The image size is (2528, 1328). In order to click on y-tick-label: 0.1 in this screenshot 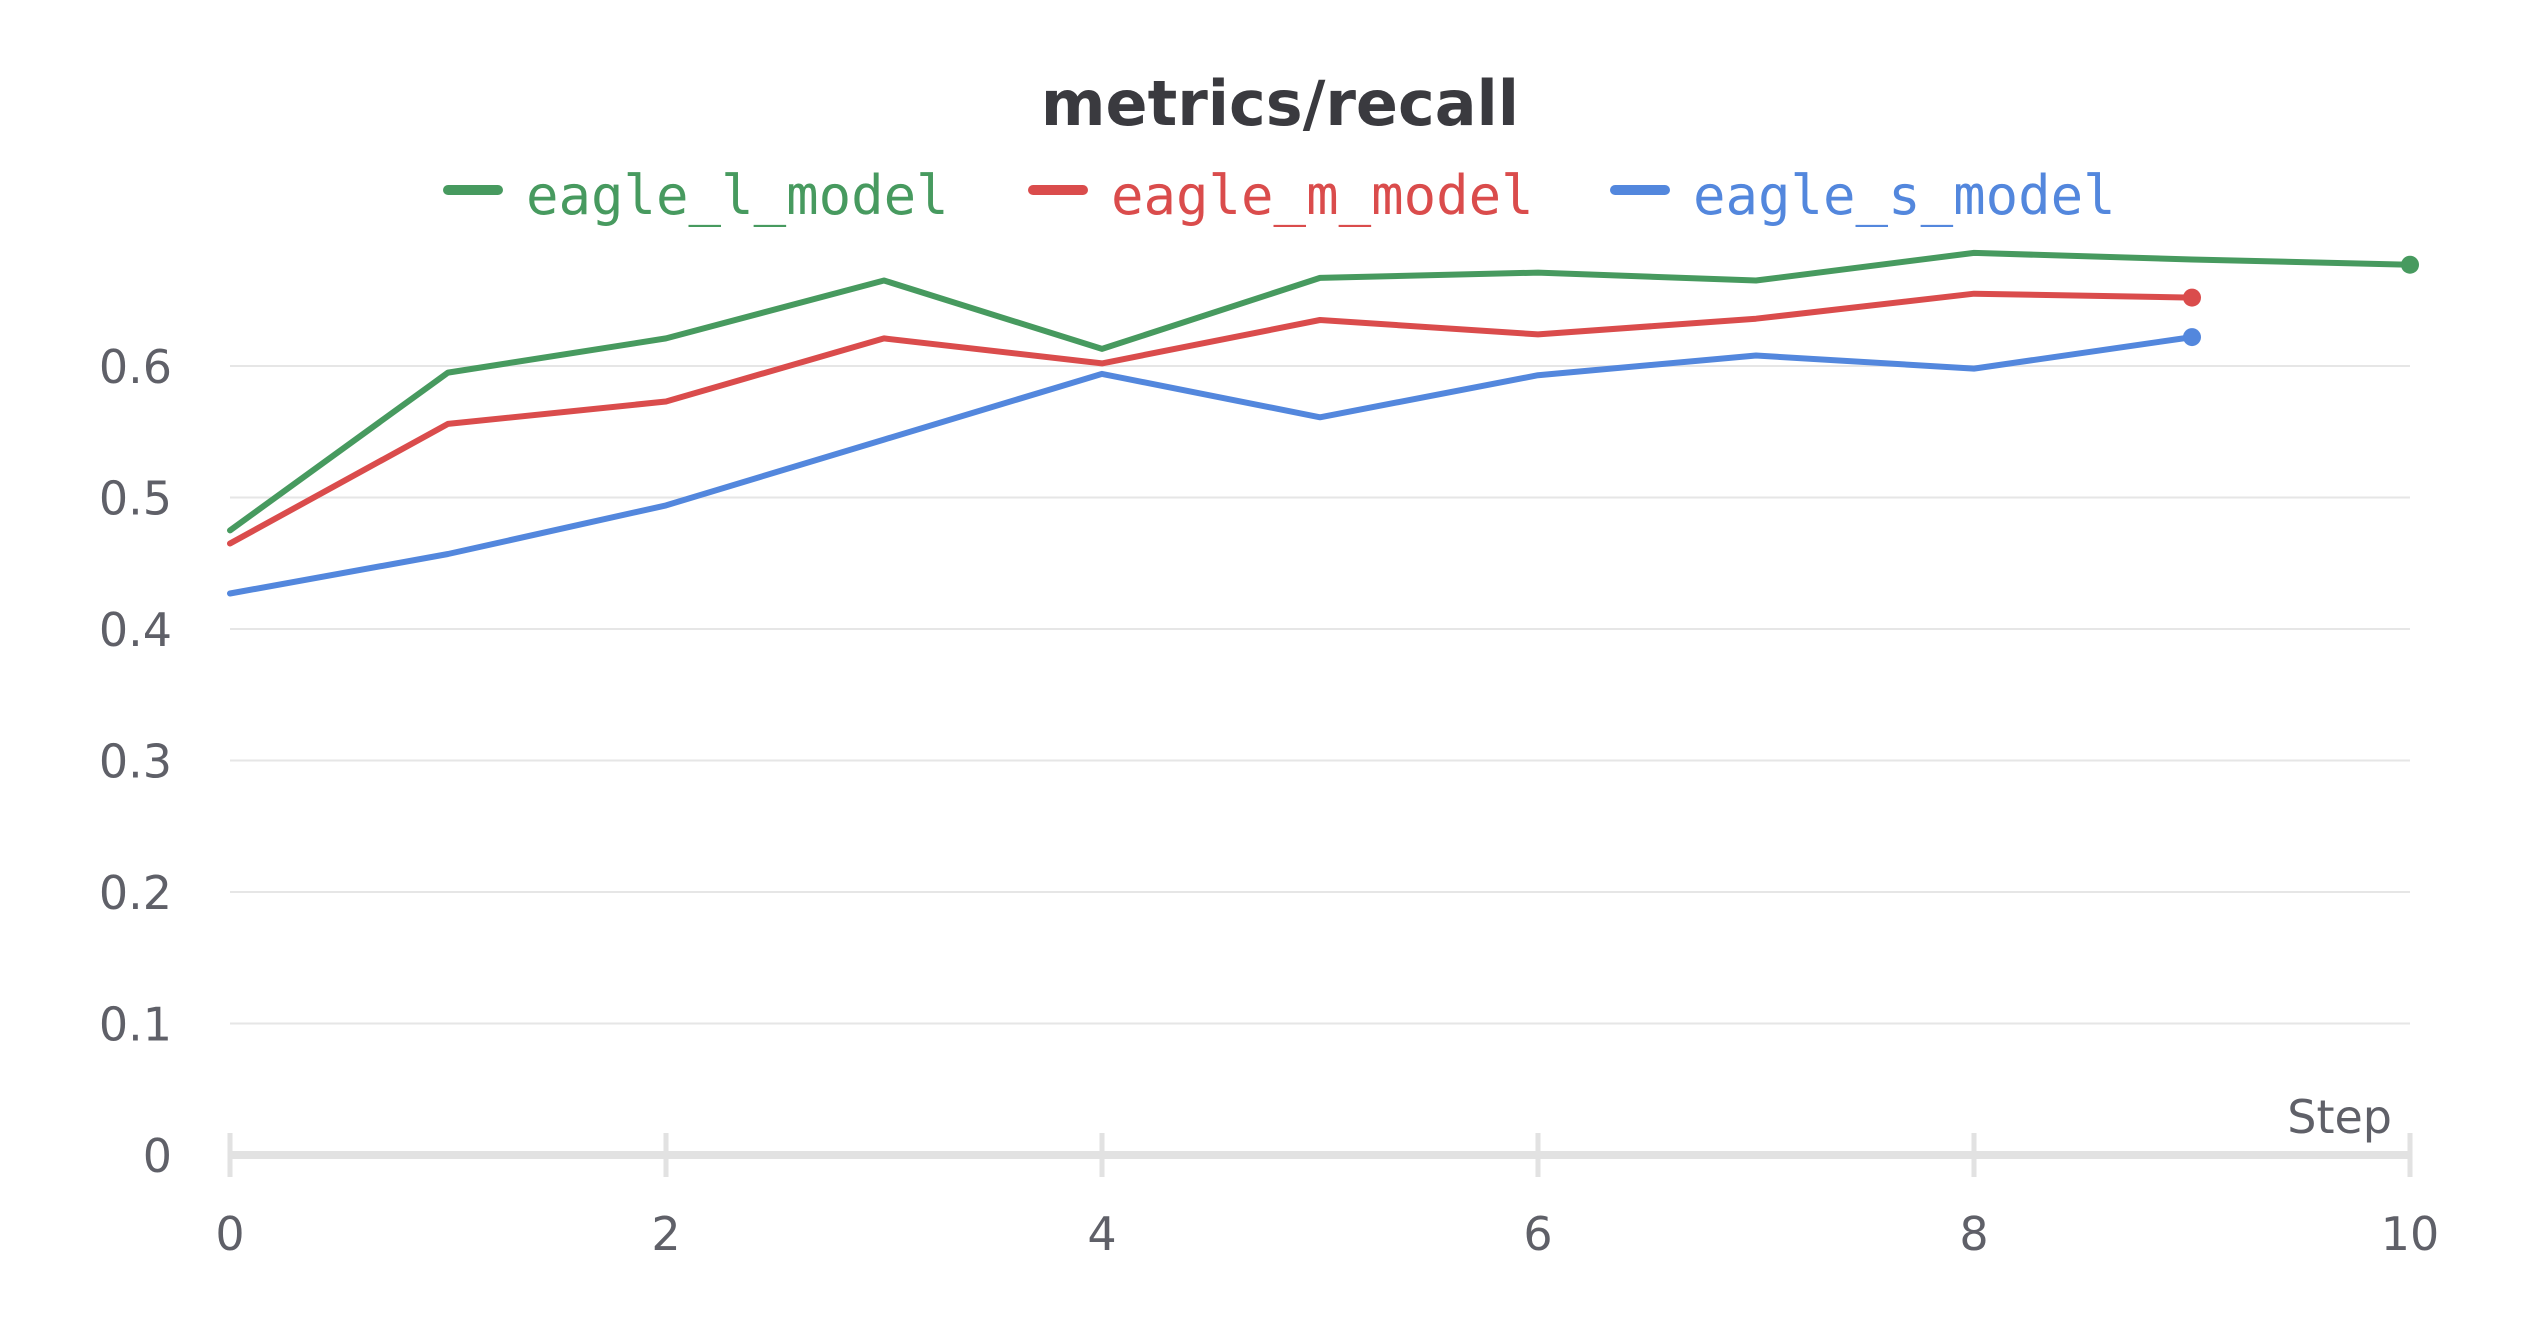, I will do `click(135, 1025)`.